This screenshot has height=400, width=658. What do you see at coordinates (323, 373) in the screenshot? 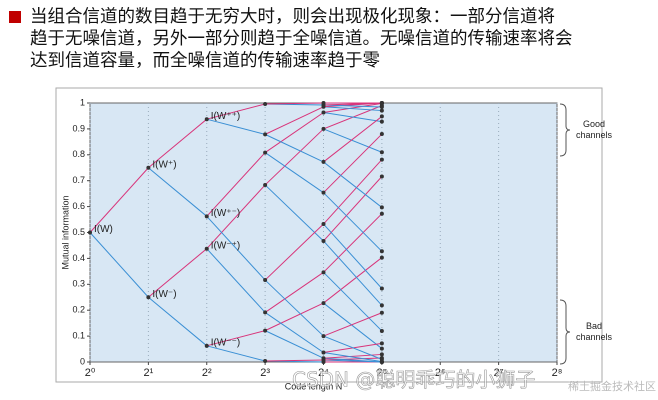
I see `x-tick-label: 2⁴` at bounding box center [323, 373].